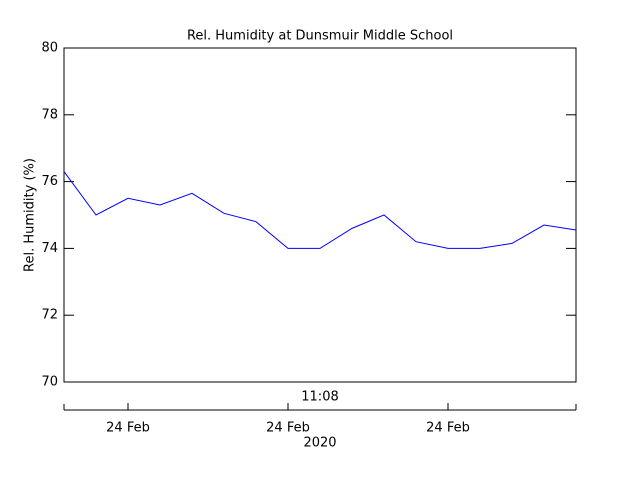  Describe the element at coordinates (319, 443) in the screenshot. I see `x-axis-label: 2020` at that location.